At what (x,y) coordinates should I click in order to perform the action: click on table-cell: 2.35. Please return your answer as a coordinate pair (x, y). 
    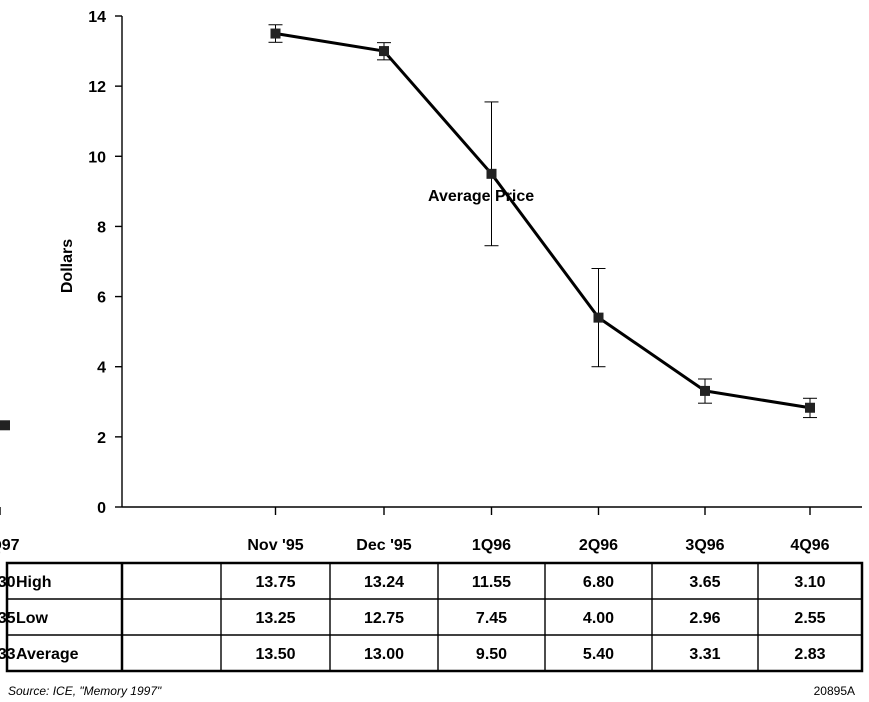
    Looking at the image, I should click on (8, 618).